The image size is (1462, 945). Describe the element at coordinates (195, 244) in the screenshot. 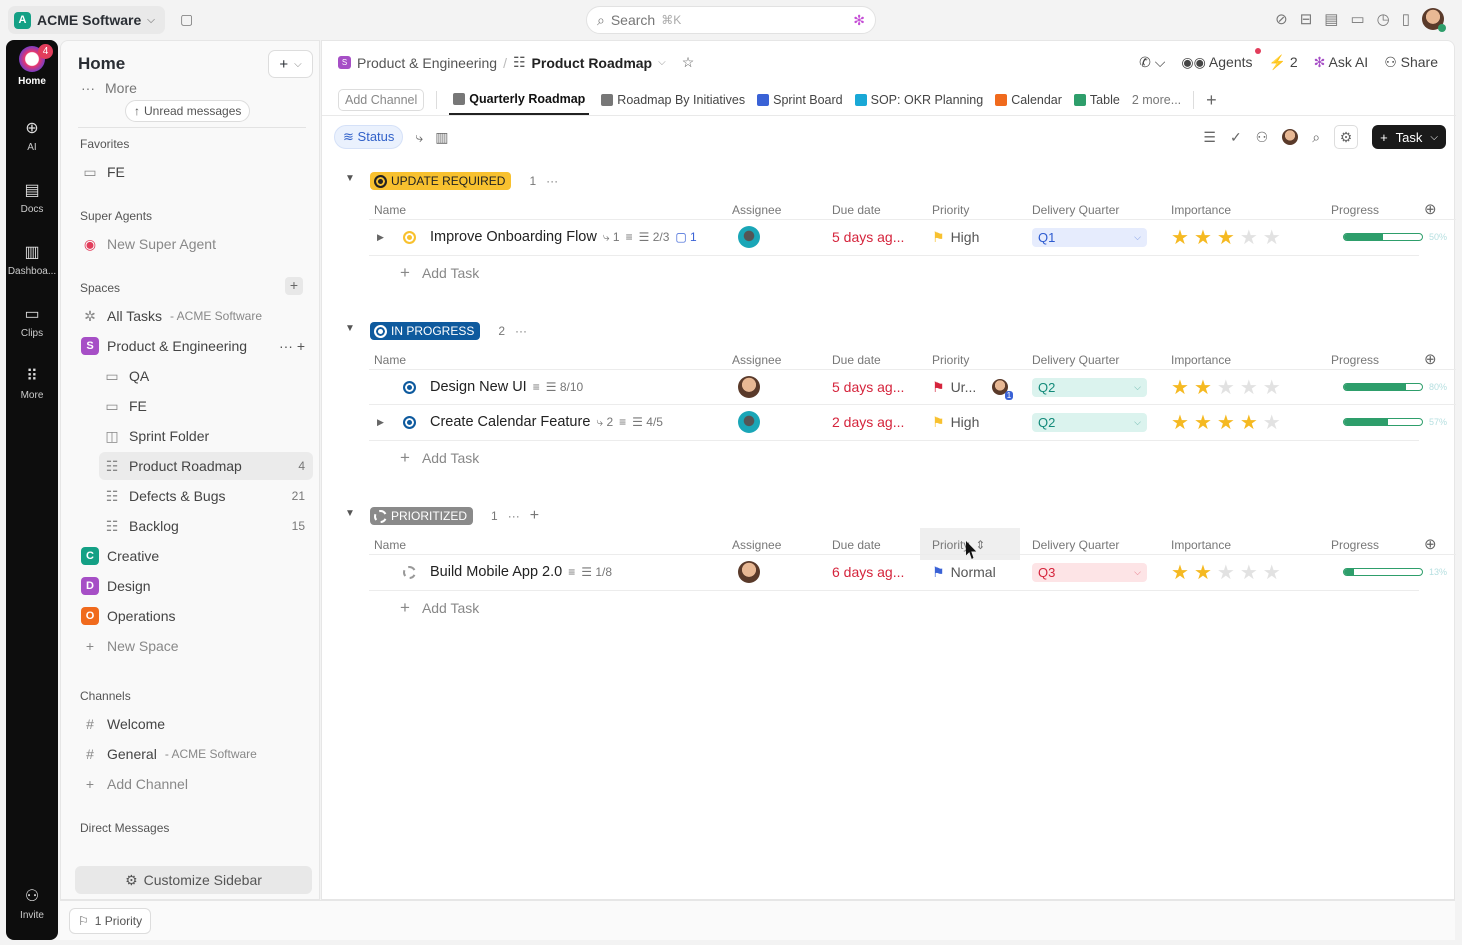

I see `new-super-agent-item: ◉ New Super Agent` at that location.